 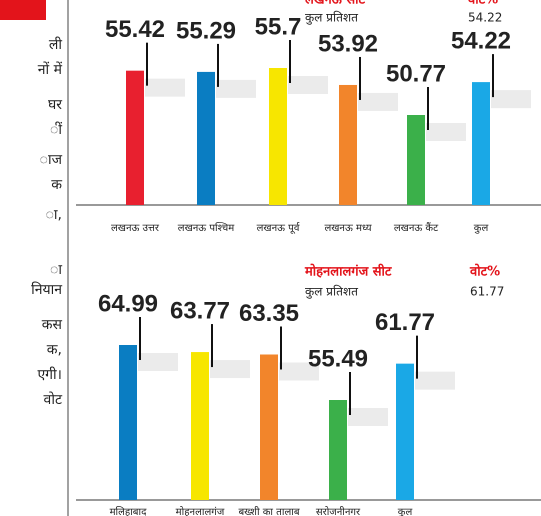 I want to click on chart-title: लखनऊ सीट, so click(x=335, y=4).